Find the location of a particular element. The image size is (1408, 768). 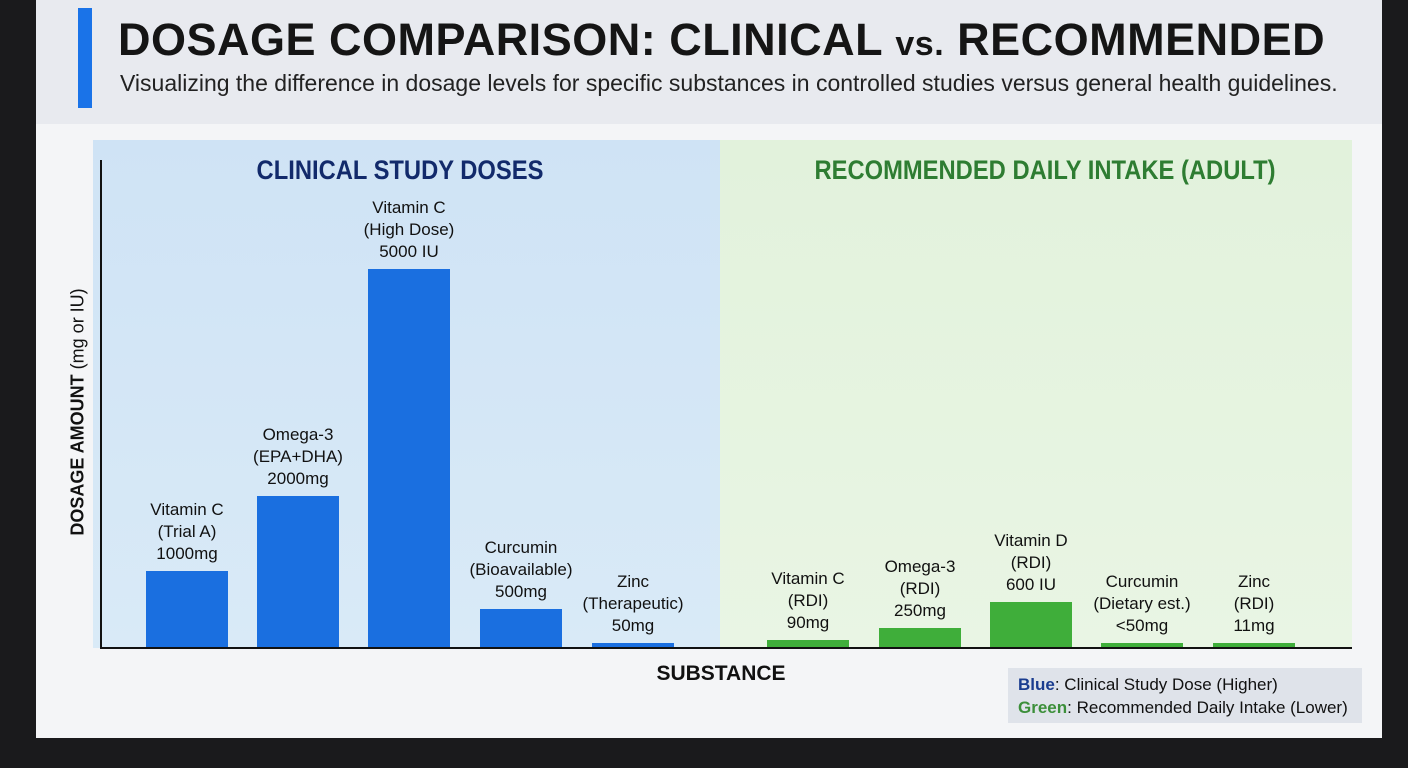

recommended-group-title: RECOMMENDED DAILY INTAKE (ADULT) is located at coordinates (1045, 170).